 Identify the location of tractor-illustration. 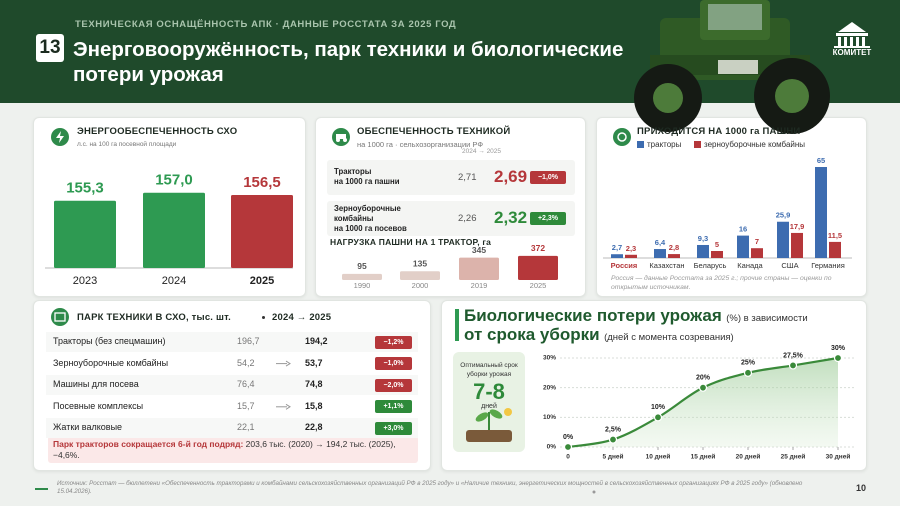
(732, 67).